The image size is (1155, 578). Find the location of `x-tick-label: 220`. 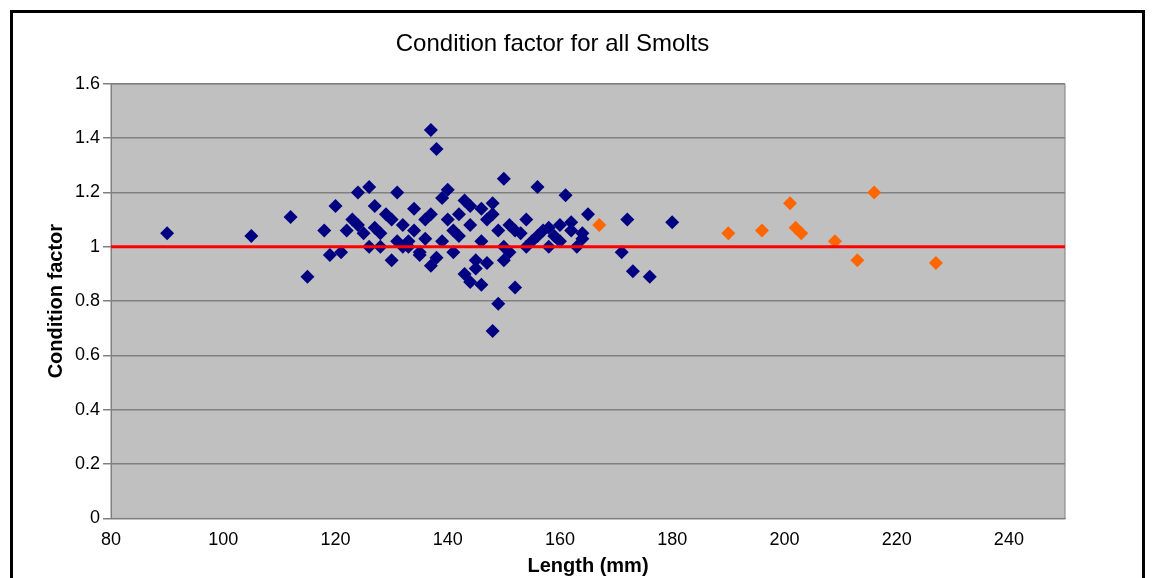

x-tick-label: 220 is located at coordinates (896, 539).